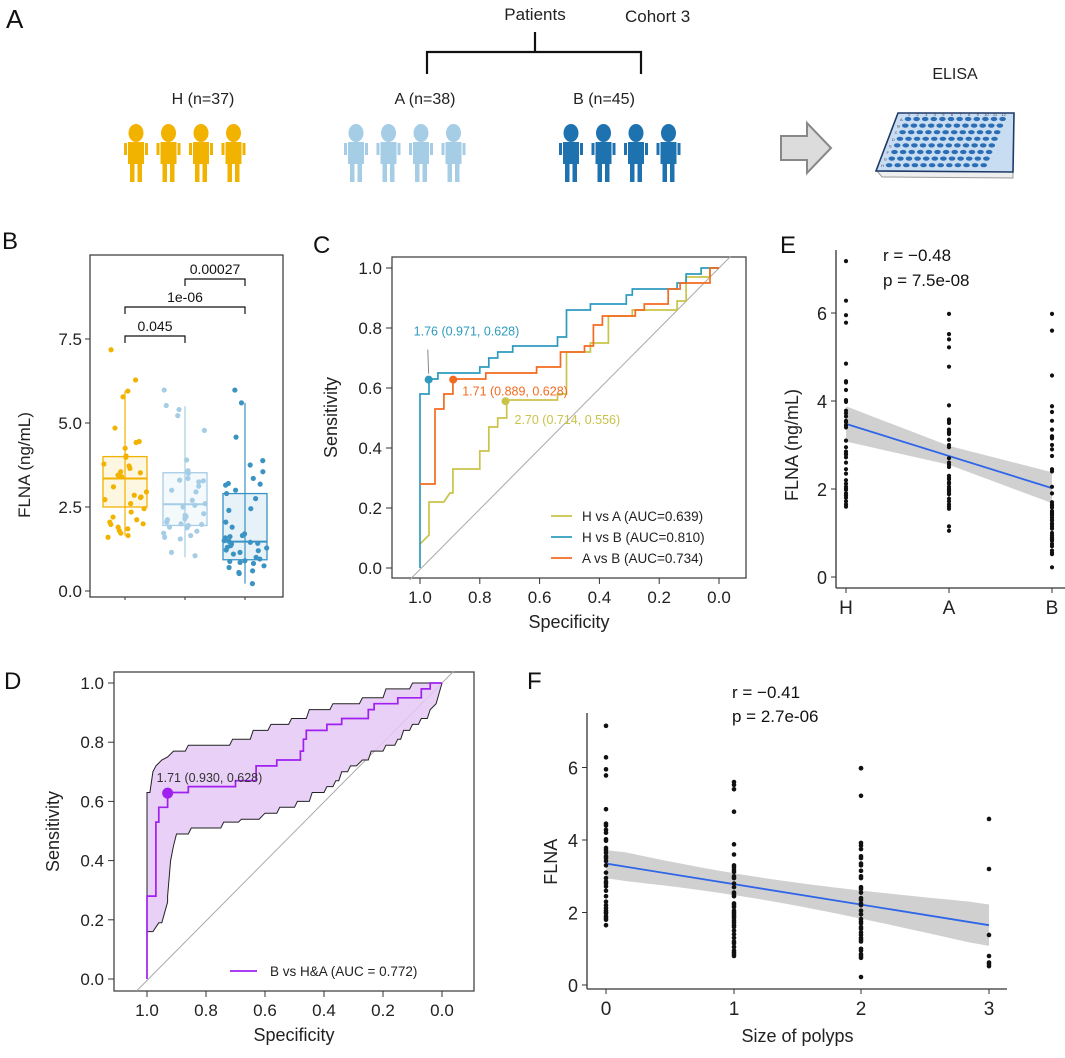 Image resolution: width=1065 pixels, height=1058 pixels. What do you see at coordinates (926, 280) in the screenshot?
I see `correlation-p-label: p = 7.5e-08` at bounding box center [926, 280].